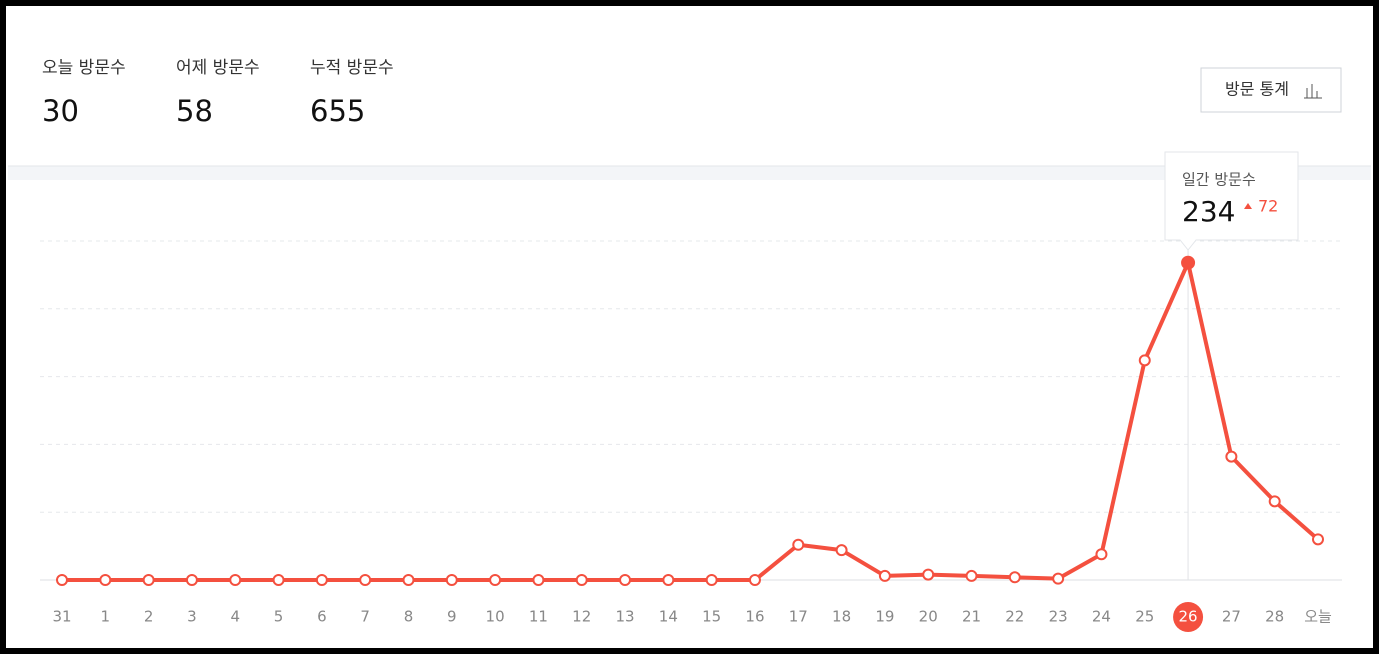 The width and height of the screenshot is (1379, 654). I want to click on x-tick-label: 4, so click(235, 617).